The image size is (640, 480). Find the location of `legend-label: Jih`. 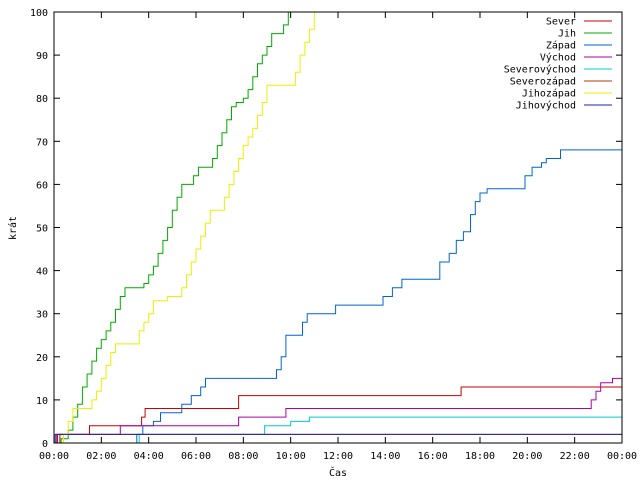

legend-label: Jih is located at coordinates (567, 34).